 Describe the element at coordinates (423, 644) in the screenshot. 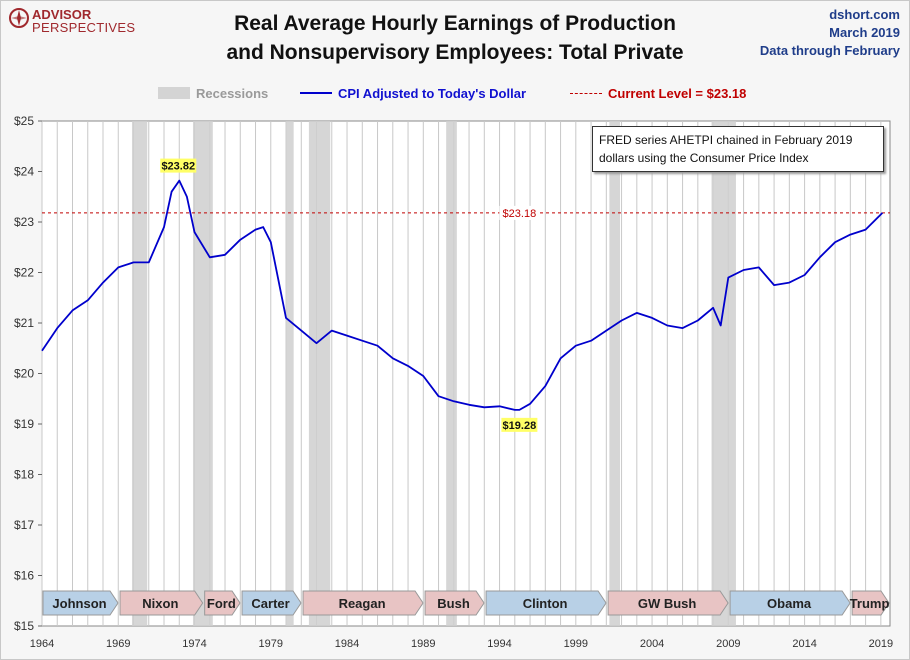

I see `x-tick-label-1989: 1989` at that location.